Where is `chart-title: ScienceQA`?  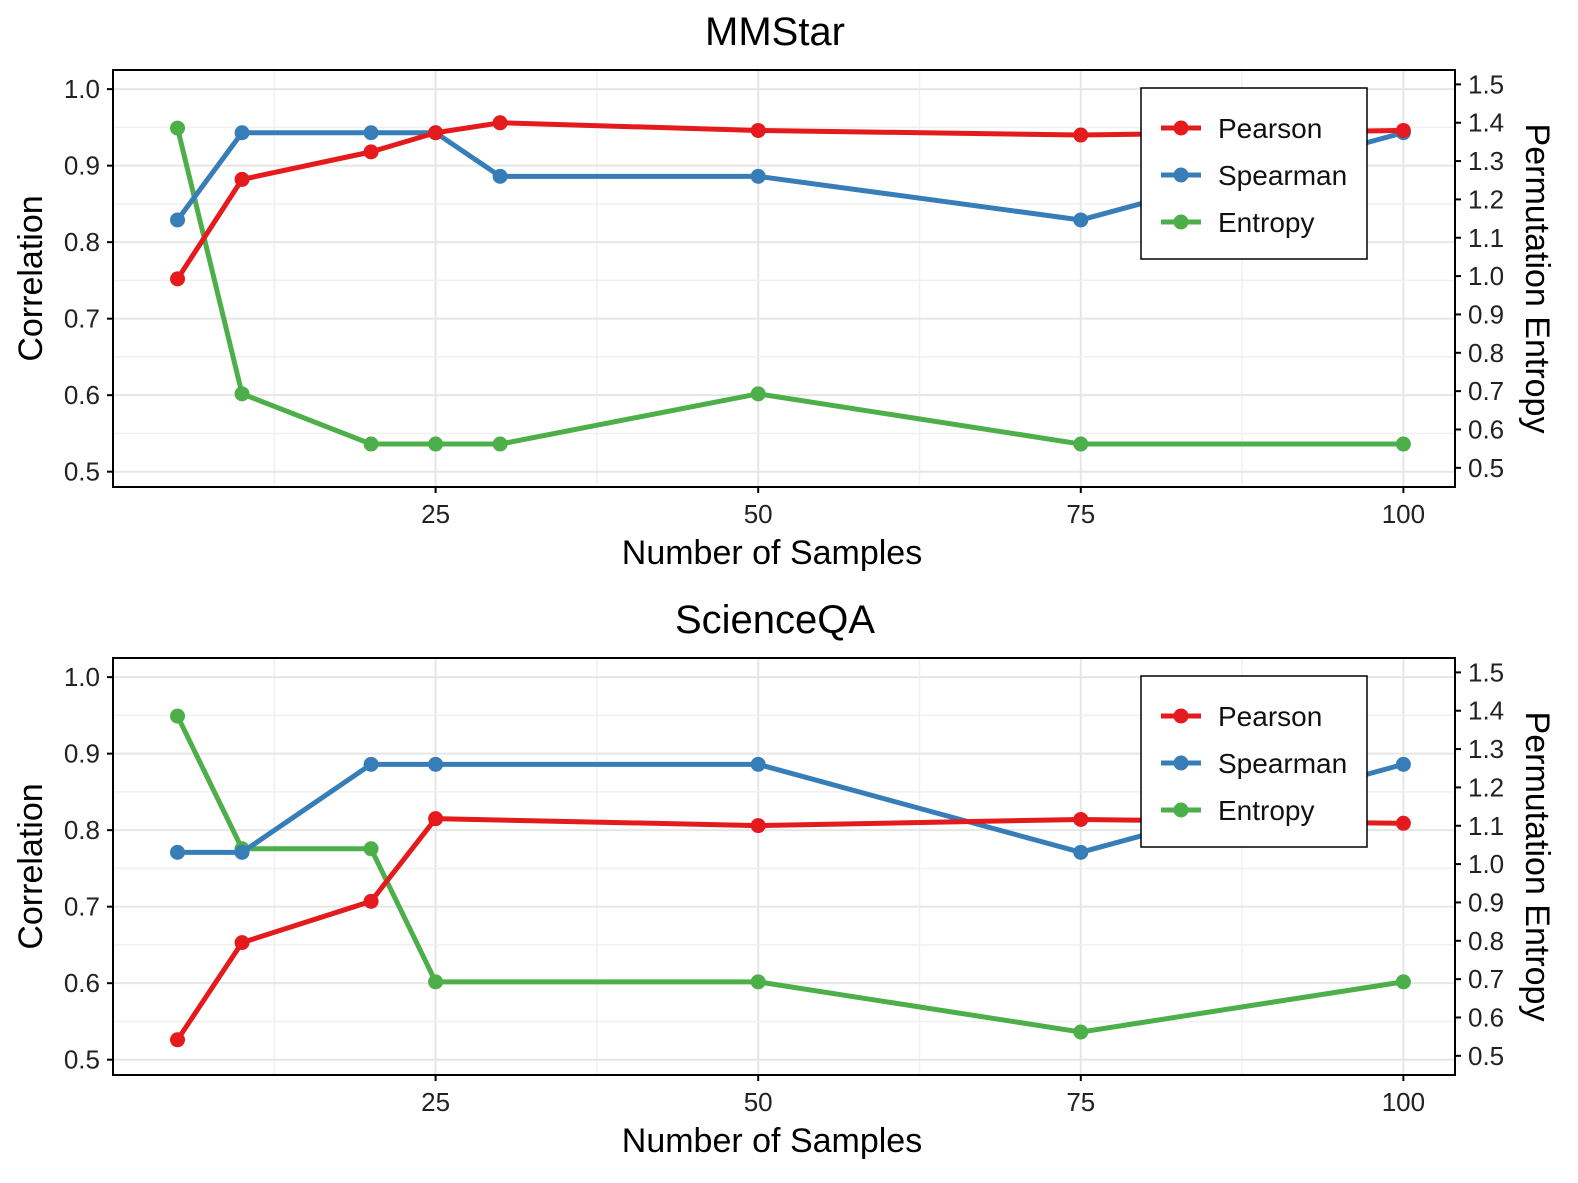 chart-title: ScienceQA is located at coordinates (775, 620).